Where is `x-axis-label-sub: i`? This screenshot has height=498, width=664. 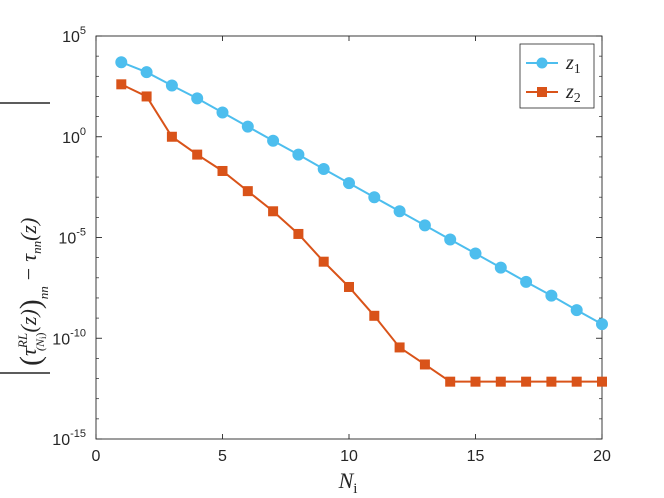
x-axis-label-sub: i is located at coordinates (355, 489).